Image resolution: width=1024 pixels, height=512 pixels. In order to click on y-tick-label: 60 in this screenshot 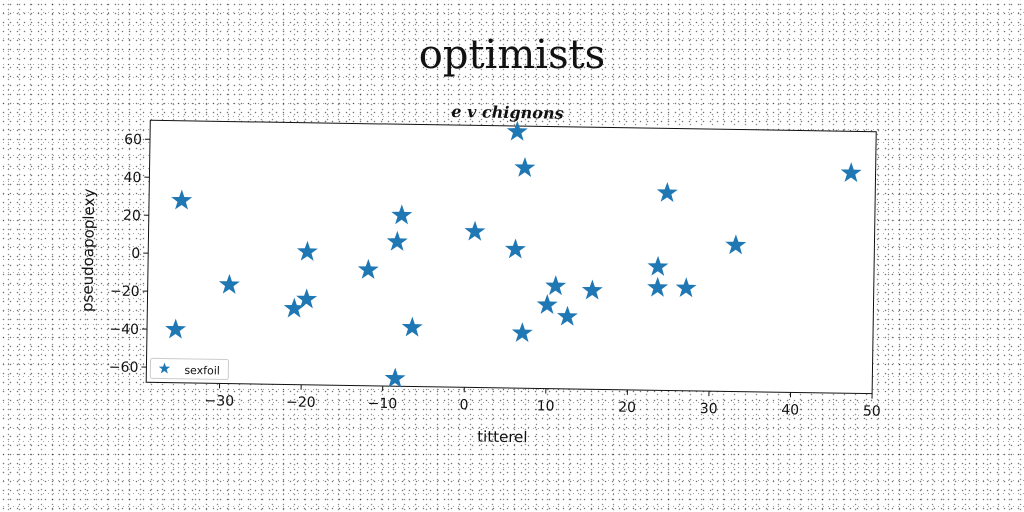, I will do `click(133, 140)`.